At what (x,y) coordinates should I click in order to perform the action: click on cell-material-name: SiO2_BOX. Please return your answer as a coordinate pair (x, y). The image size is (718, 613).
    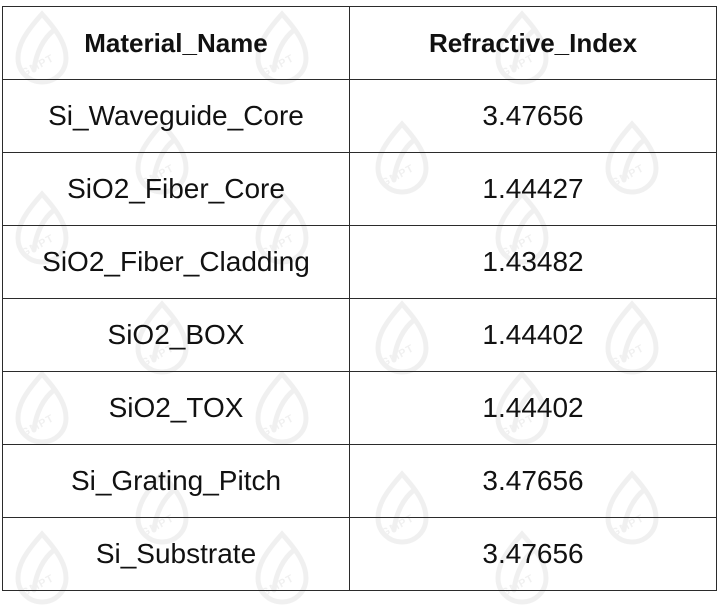
    Looking at the image, I should click on (176, 335).